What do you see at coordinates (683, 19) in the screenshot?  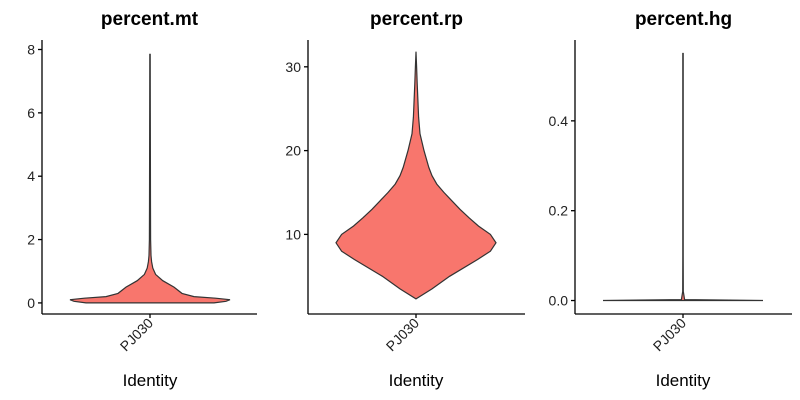 I see `chart-title: percent.hg` at bounding box center [683, 19].